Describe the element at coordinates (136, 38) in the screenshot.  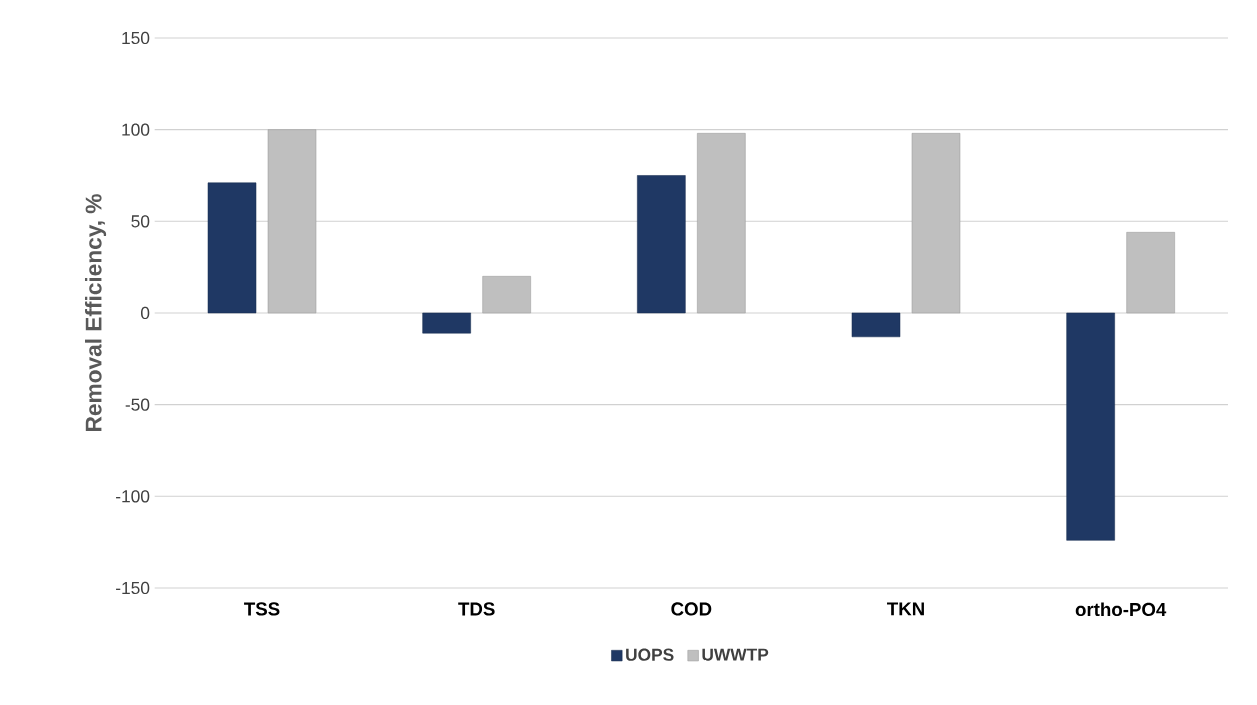
I see `y-tick-label: 150` at that location.